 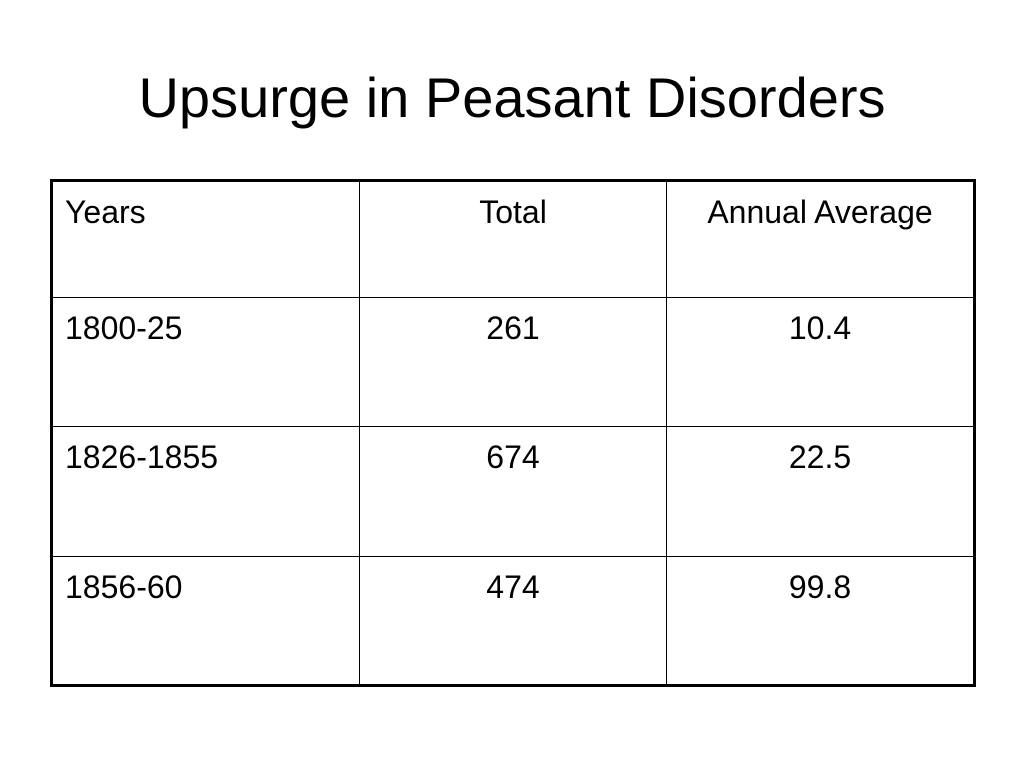 I want to click on table-header-row: Years Total Annual Average, so click(x=513, y=239).